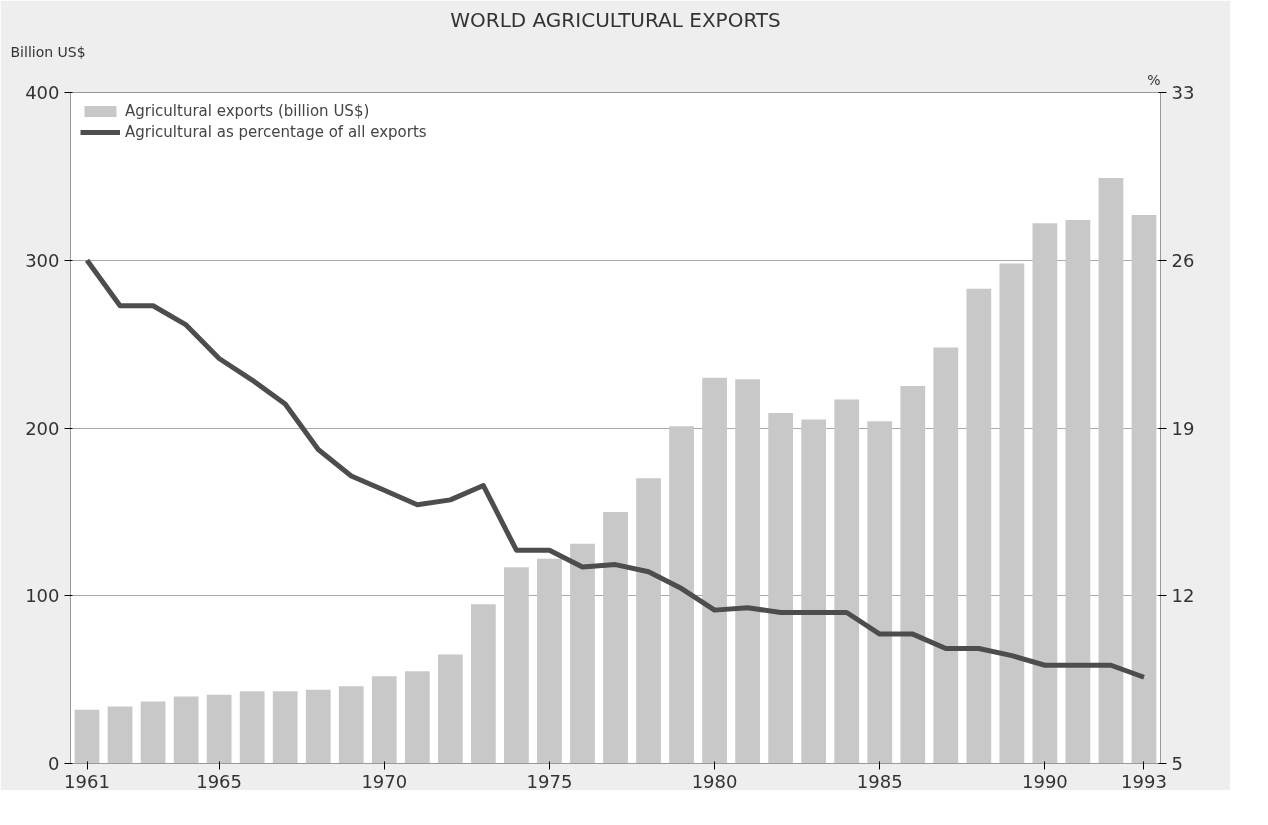 The image size is (1268, 825). I want to click on y2-tick-label: 33, so click(1183, 92).